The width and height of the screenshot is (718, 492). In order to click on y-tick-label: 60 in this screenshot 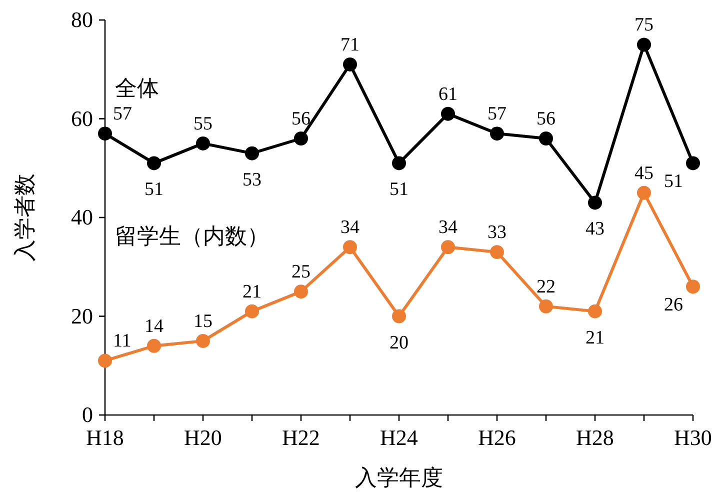, I will do `click(82, 118)`.